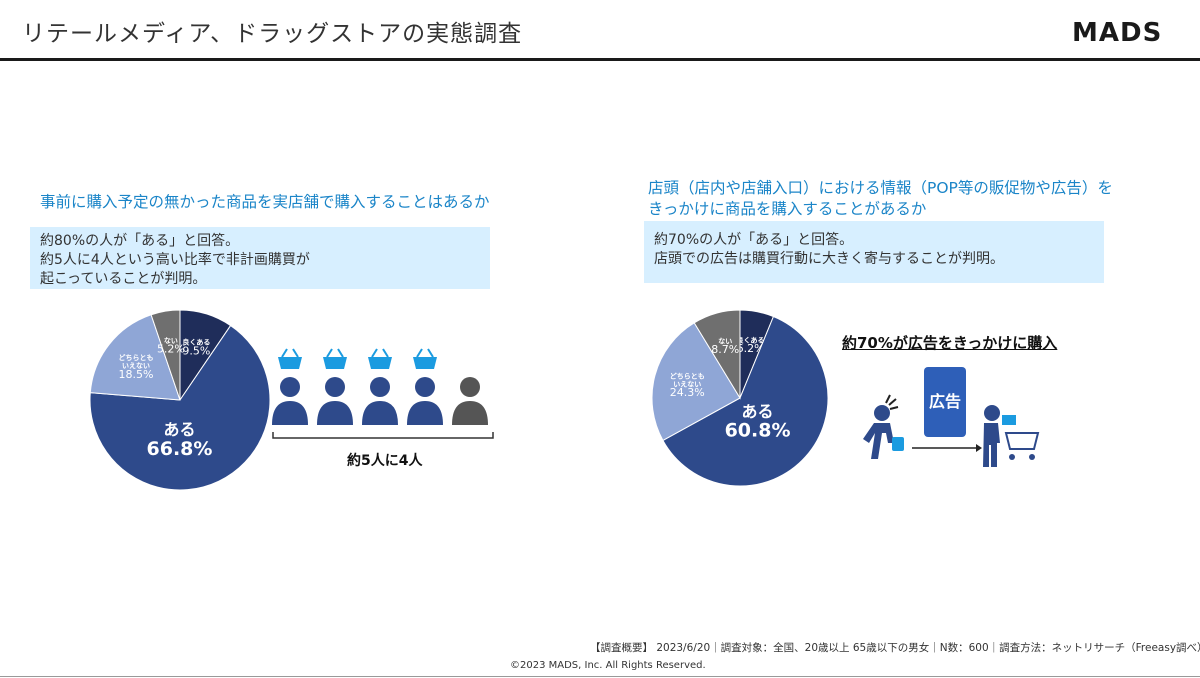 The width and height of the screenshot is (1200, 678). I want to click on pie-slice-value-1: 66.8%, so click(180, 449).